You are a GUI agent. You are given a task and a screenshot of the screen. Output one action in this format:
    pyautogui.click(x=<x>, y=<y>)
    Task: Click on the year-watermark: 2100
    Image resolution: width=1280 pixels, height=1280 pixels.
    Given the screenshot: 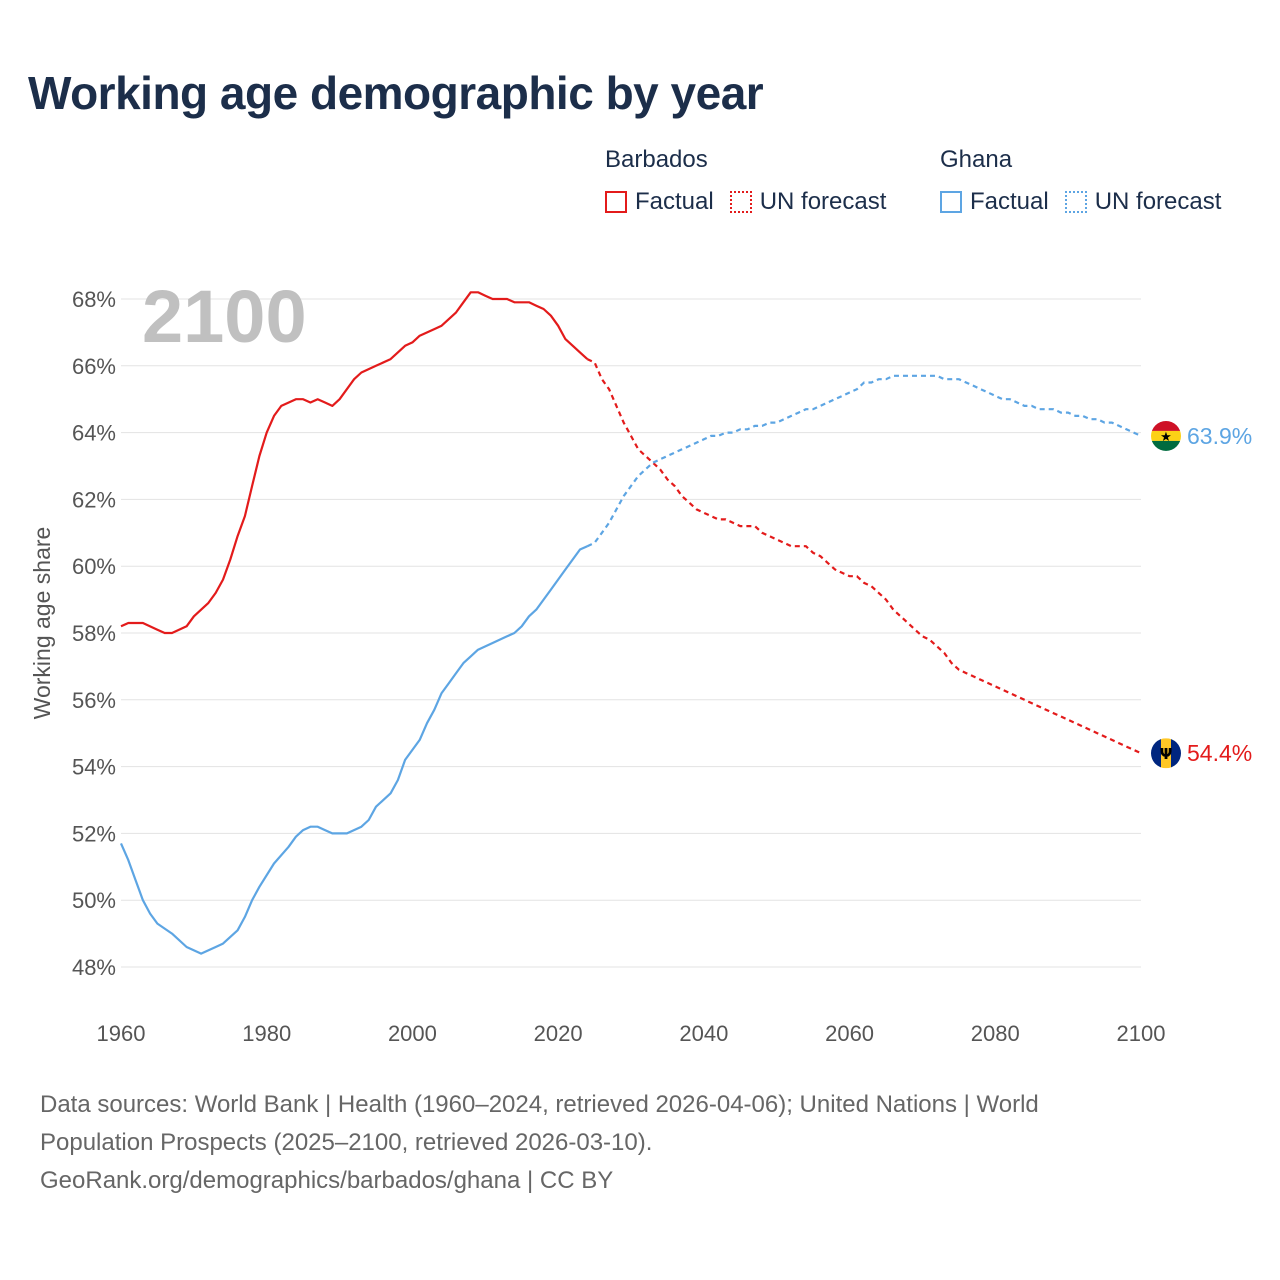 What is the action you would take?
    pyautogui.click(x=224, y=316)
    